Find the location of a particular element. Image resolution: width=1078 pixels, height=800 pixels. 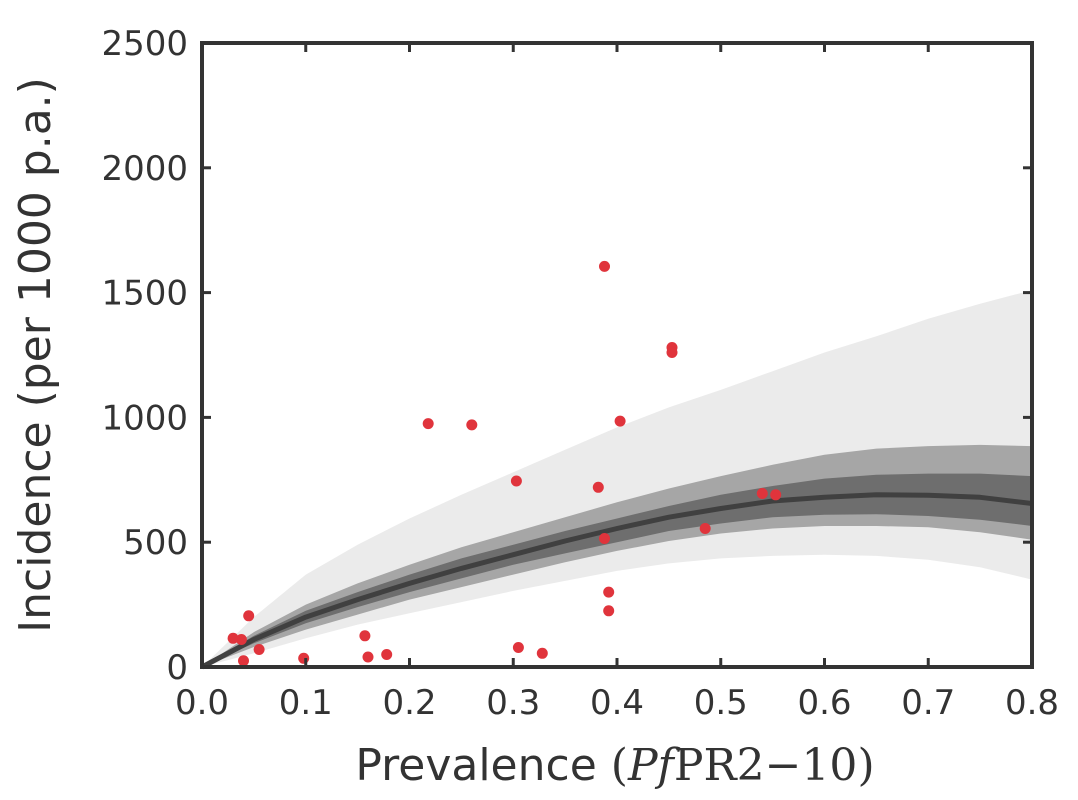

x-tick-label: 0.0 is located at coordinates (202, 703).